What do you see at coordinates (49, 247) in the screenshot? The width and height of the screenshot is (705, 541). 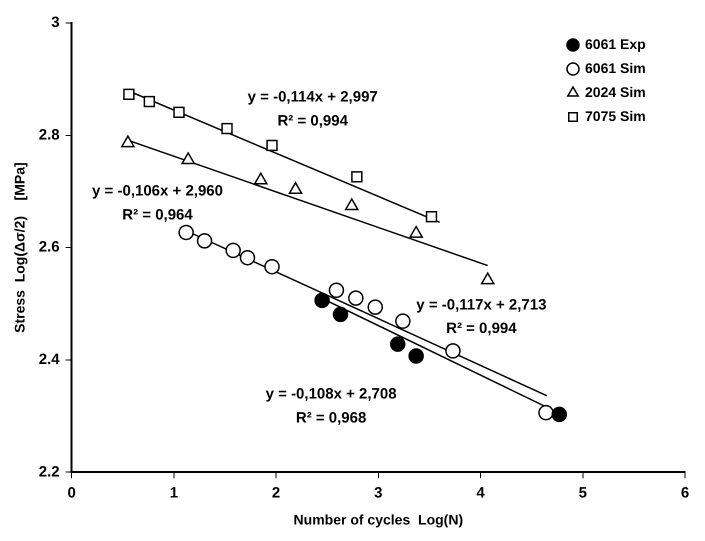 I see `y-tick-label: 2.6` at bounding box center [49, 247].